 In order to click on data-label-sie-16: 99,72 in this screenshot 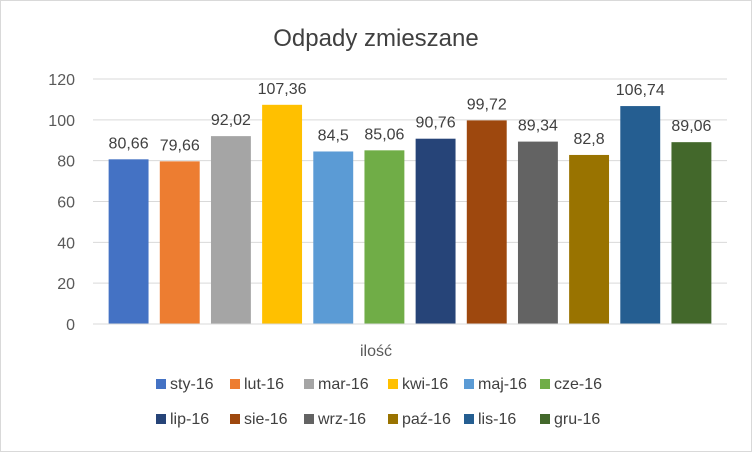, I will do `click(487, 104)`.